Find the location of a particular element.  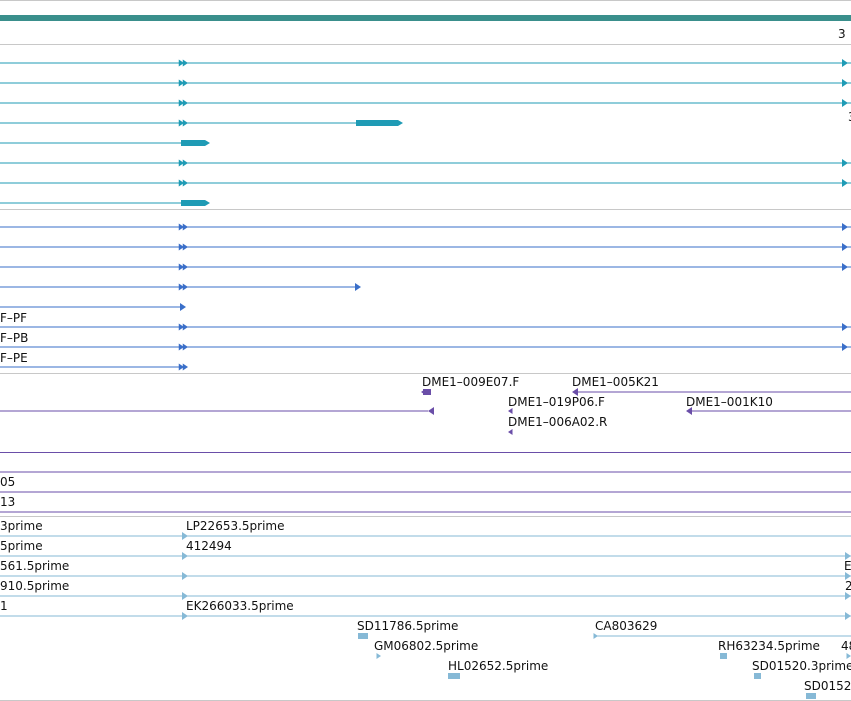

protein-junction-4-b is located at coordinates (185, 347).